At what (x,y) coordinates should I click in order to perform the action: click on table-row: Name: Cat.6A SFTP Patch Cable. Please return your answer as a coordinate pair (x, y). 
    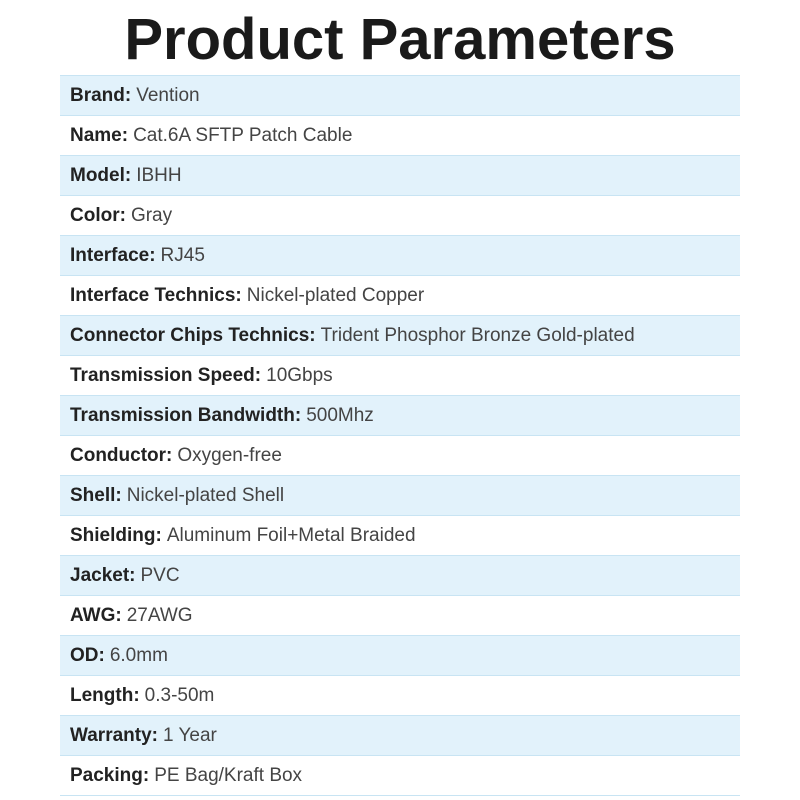
    Looking at the image, I should click on (400, 135).